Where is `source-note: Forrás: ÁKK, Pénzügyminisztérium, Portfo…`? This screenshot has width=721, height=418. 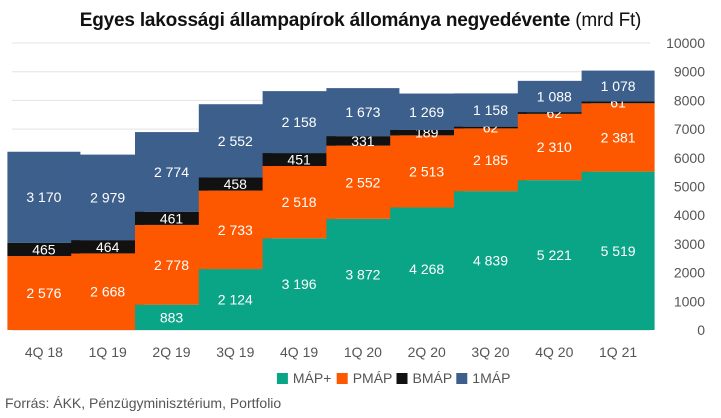
source-note: Forrás: ÁKK, Pénzügyminisztérium, Portfo… is located at coordinates (143, 403).